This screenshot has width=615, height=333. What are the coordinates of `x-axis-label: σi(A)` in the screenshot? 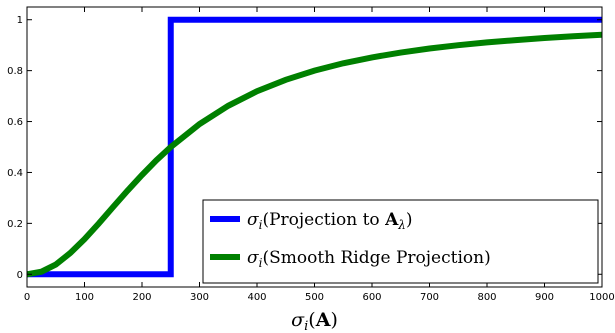 It's located at (314, 321).